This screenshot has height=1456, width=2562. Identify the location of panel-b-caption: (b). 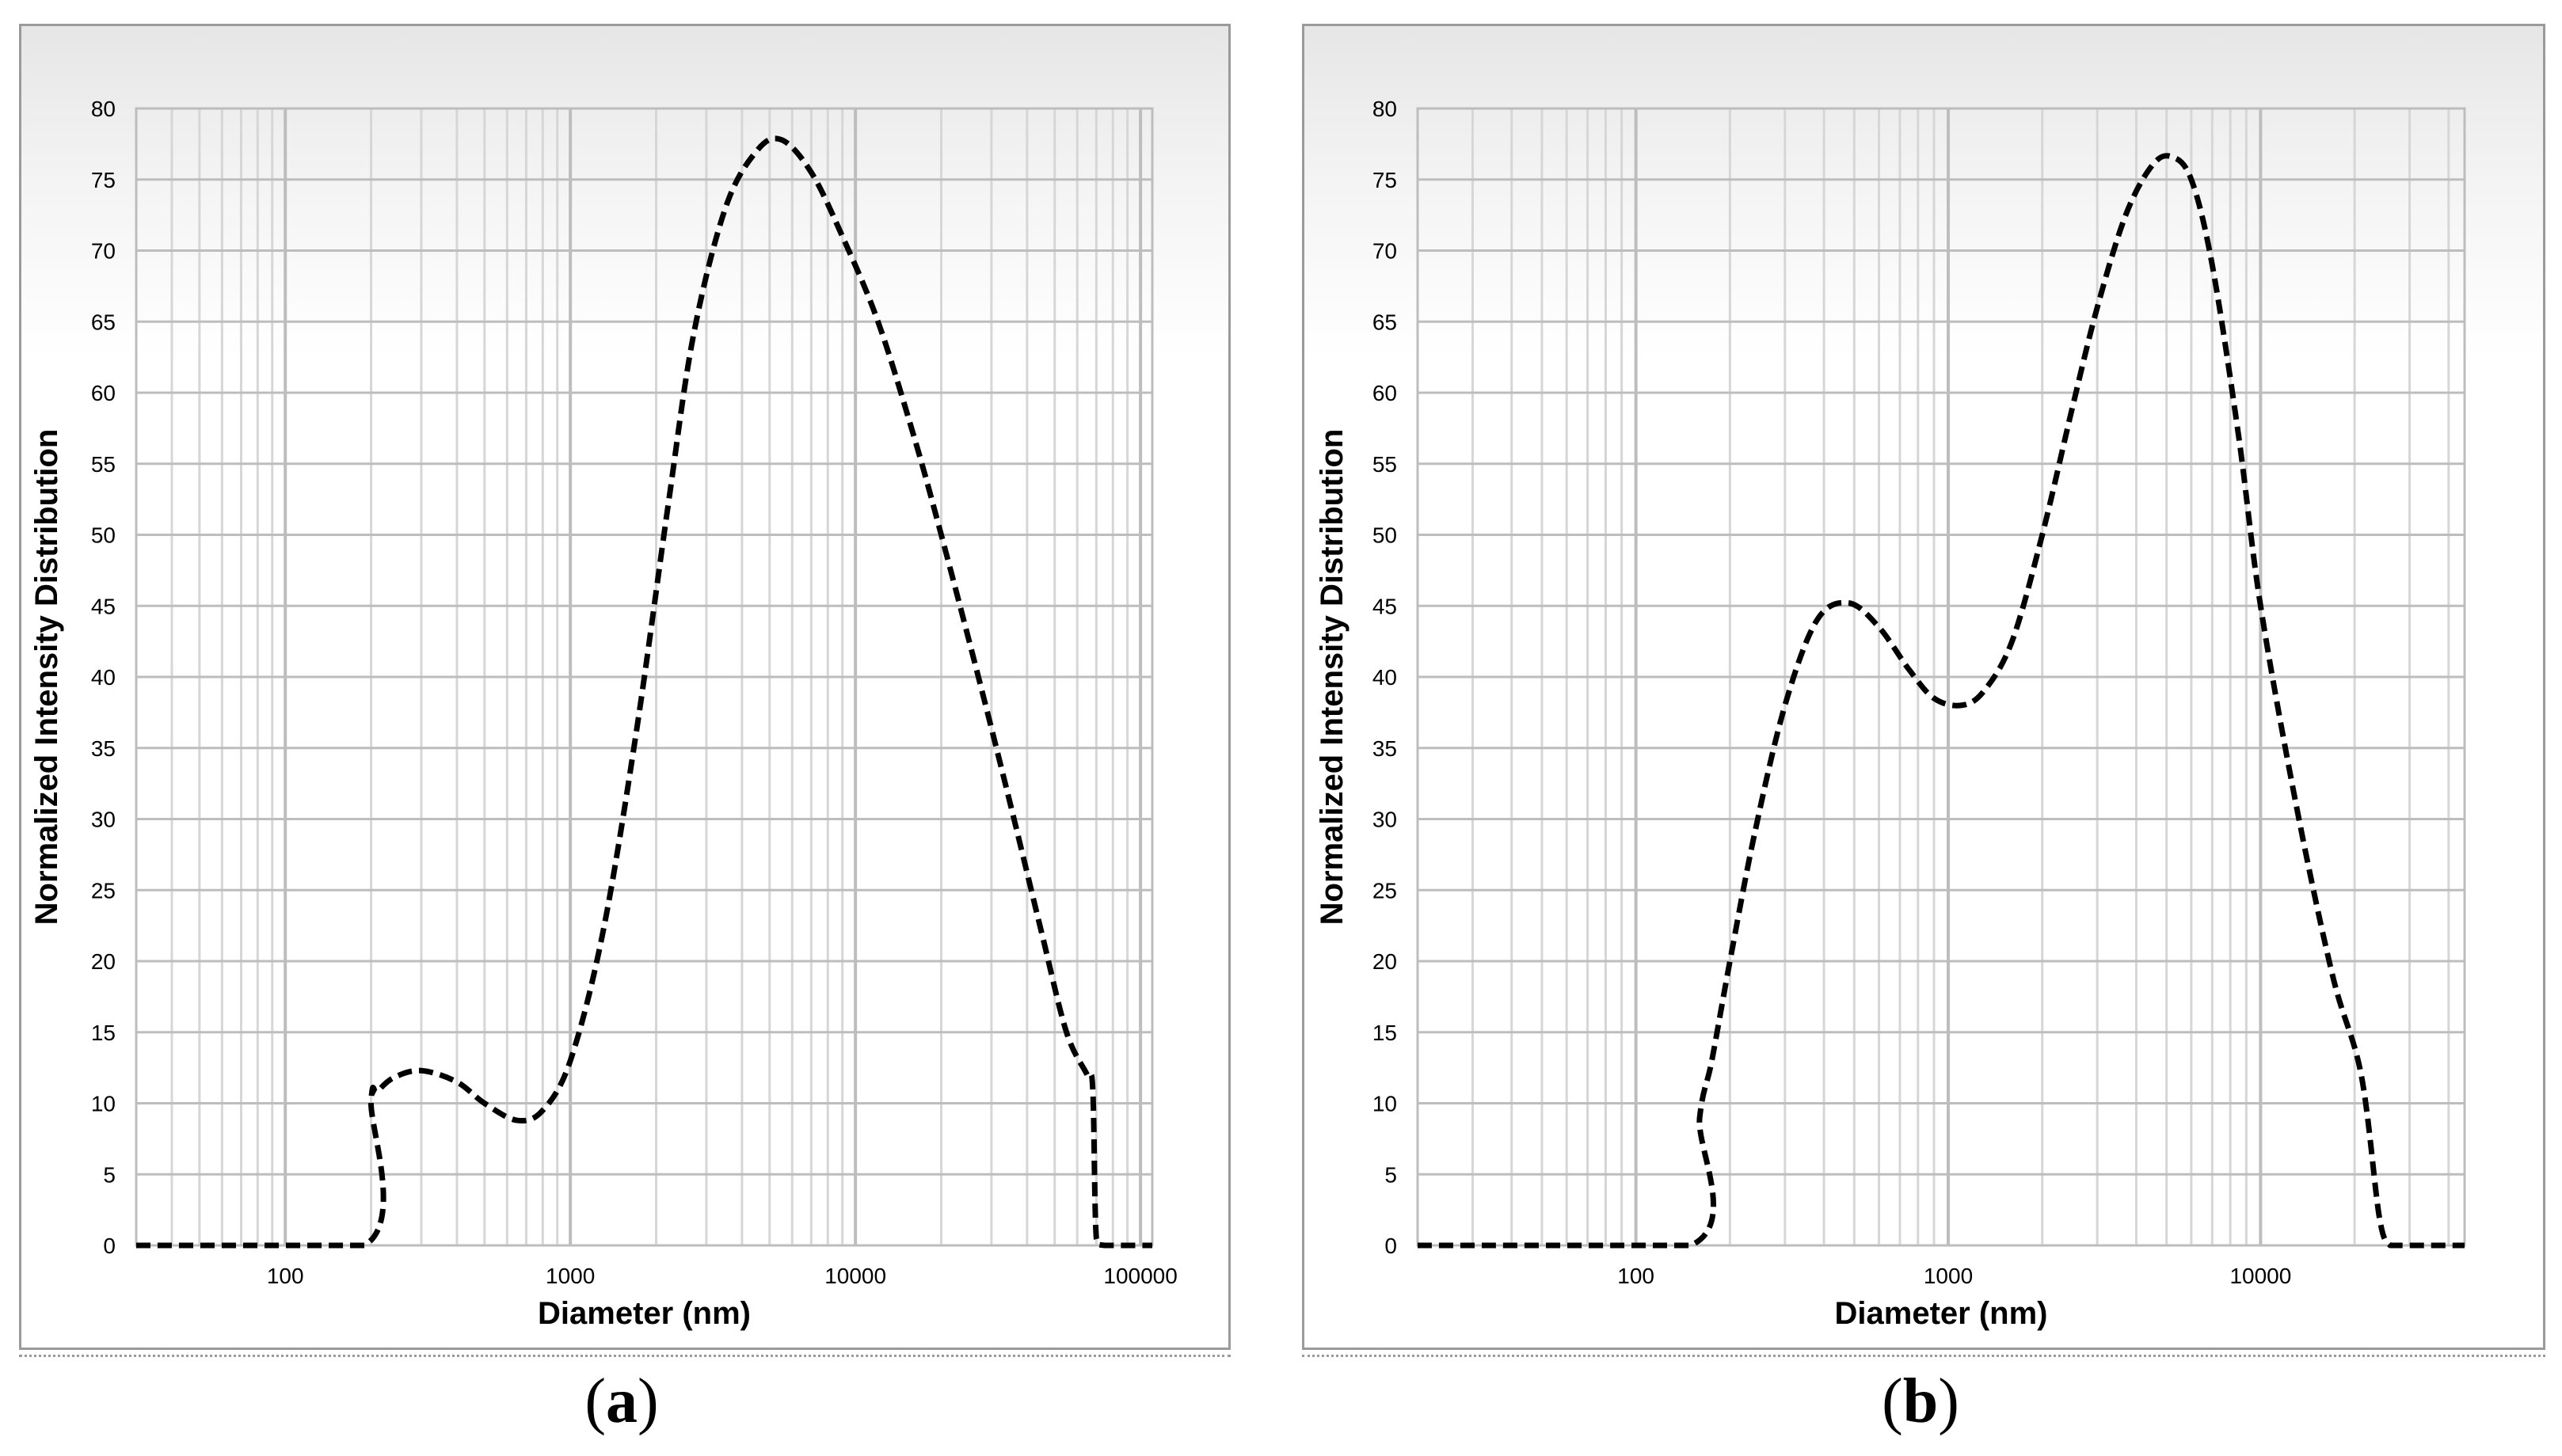
(1920, 1401).